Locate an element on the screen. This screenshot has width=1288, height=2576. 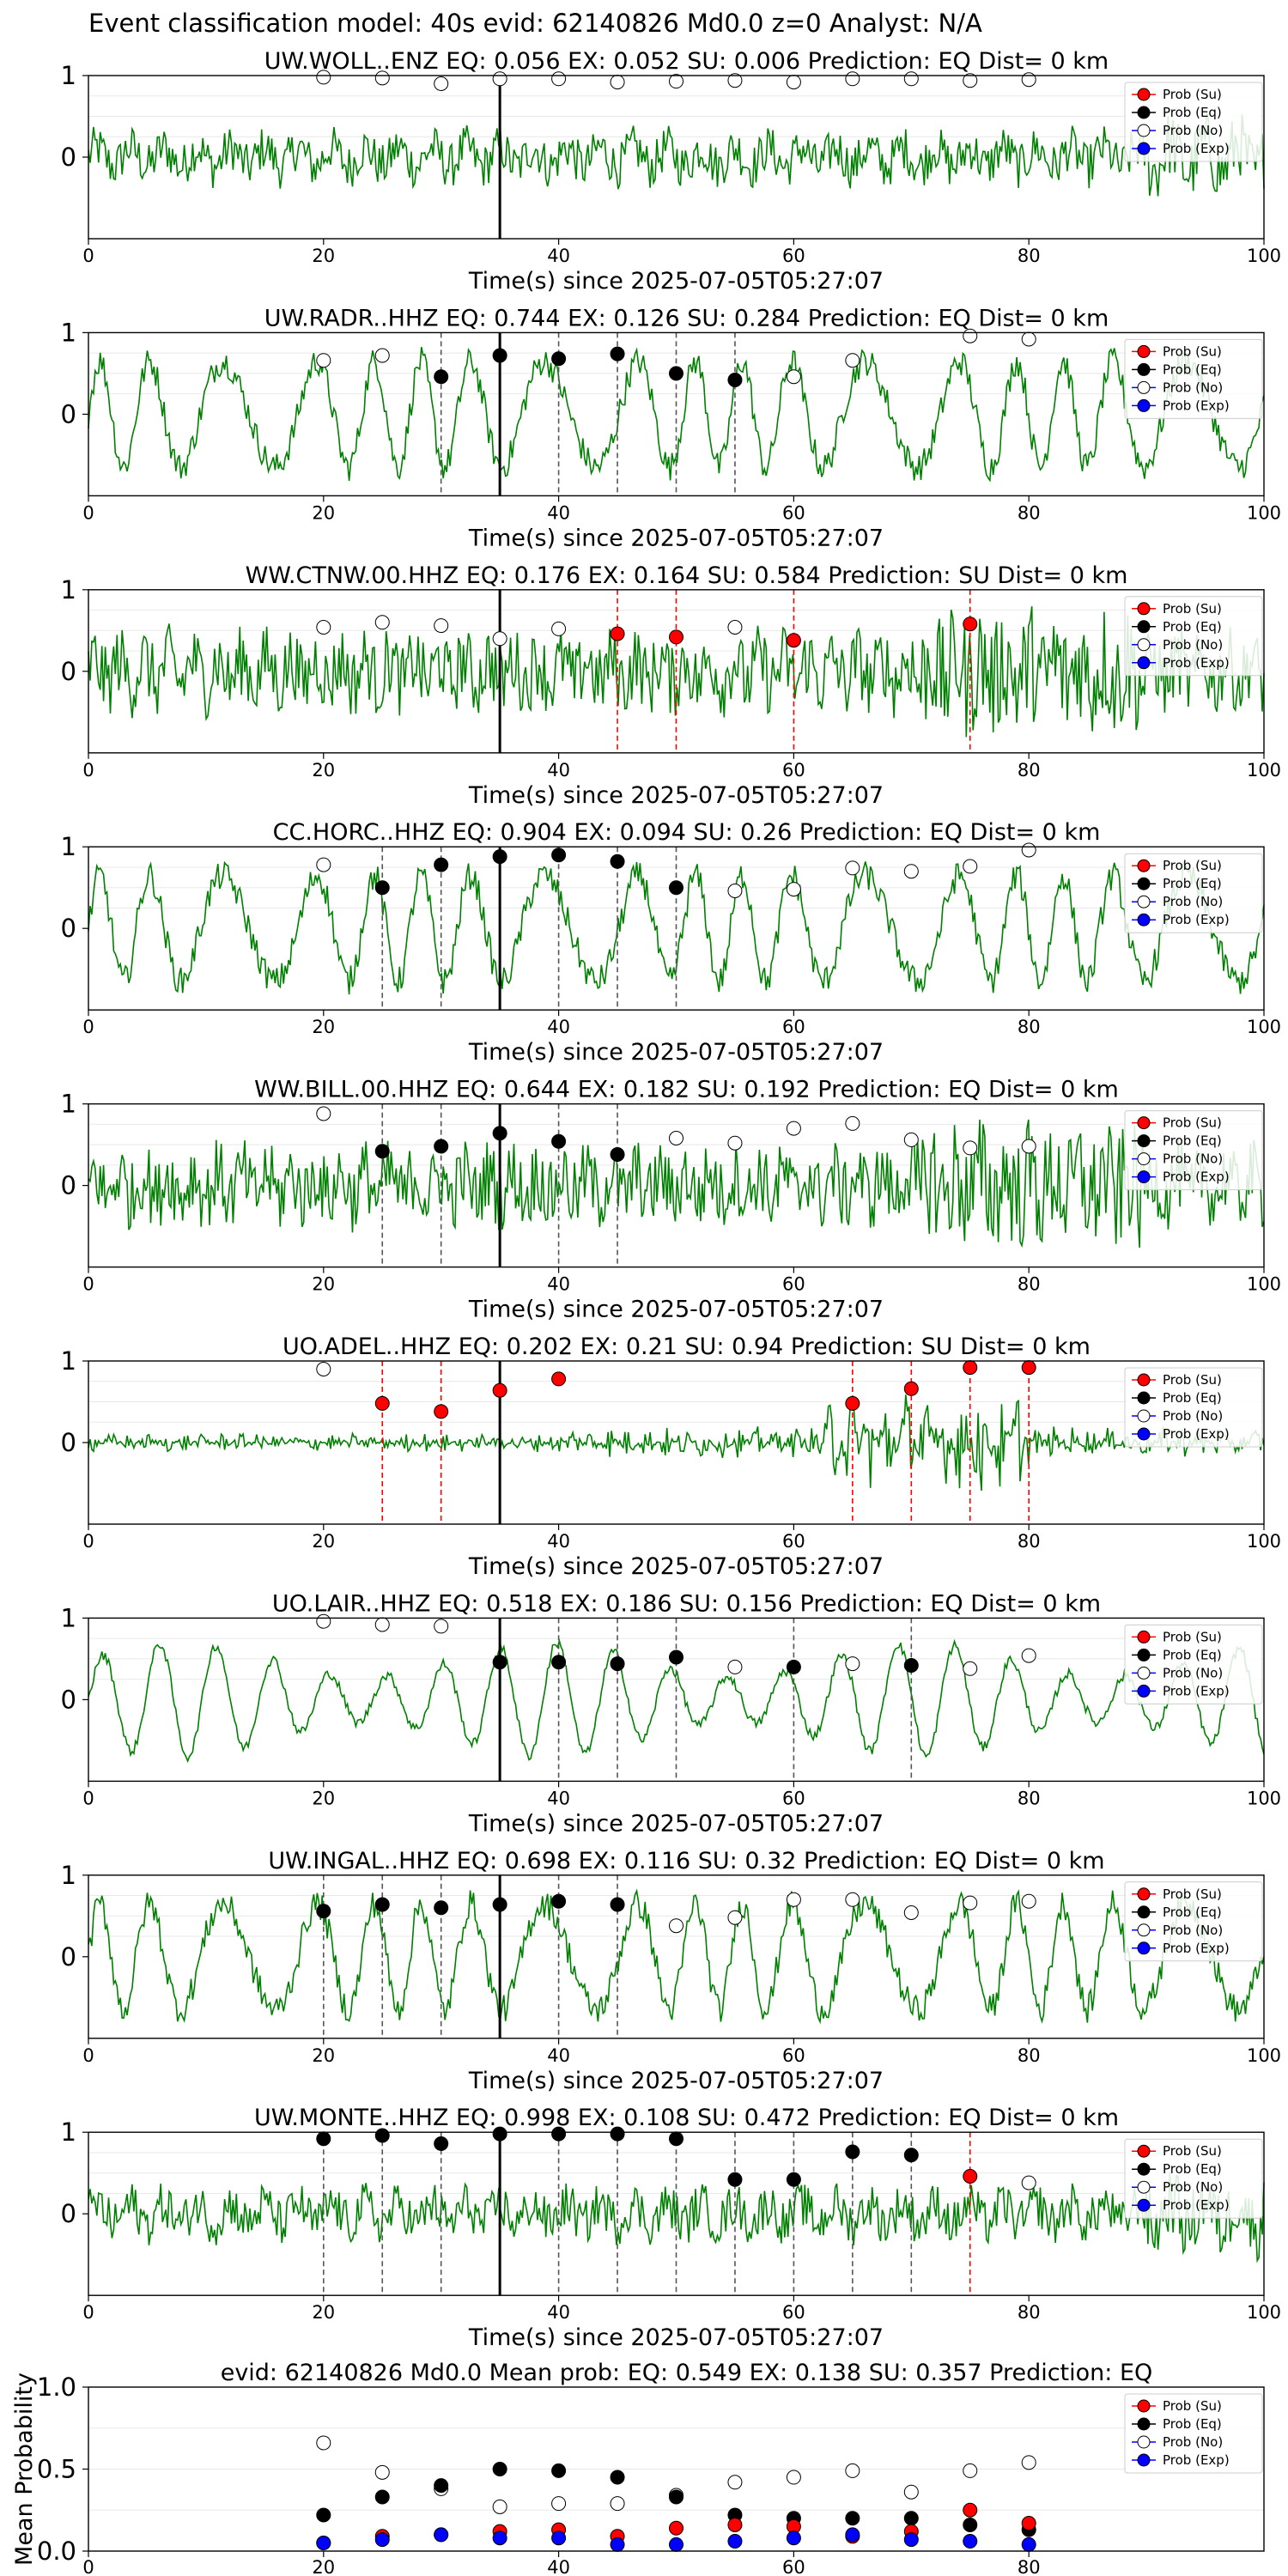
legend-frame is located at coordinates (1193, 636).